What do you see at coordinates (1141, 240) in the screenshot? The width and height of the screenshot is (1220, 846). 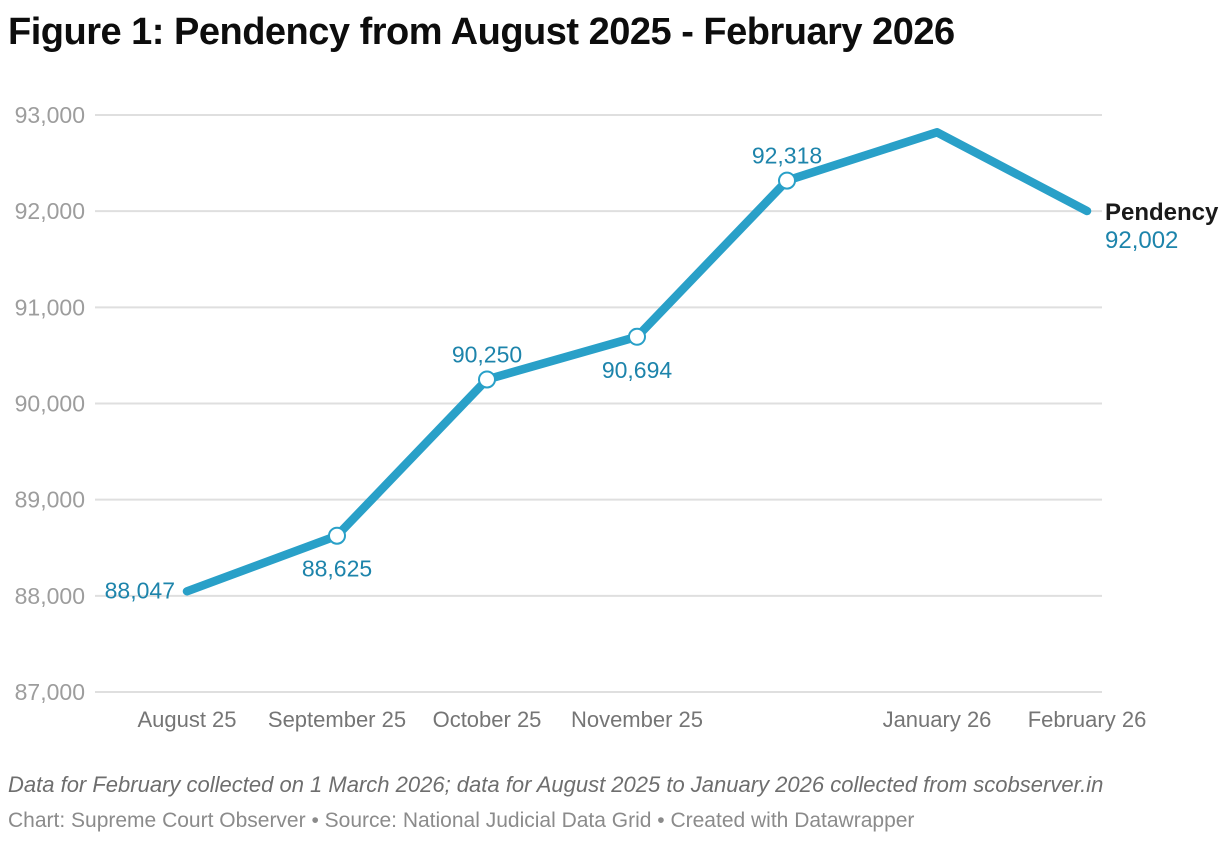 I see `value-label: 92,002` at bounding box center [1141, 240].